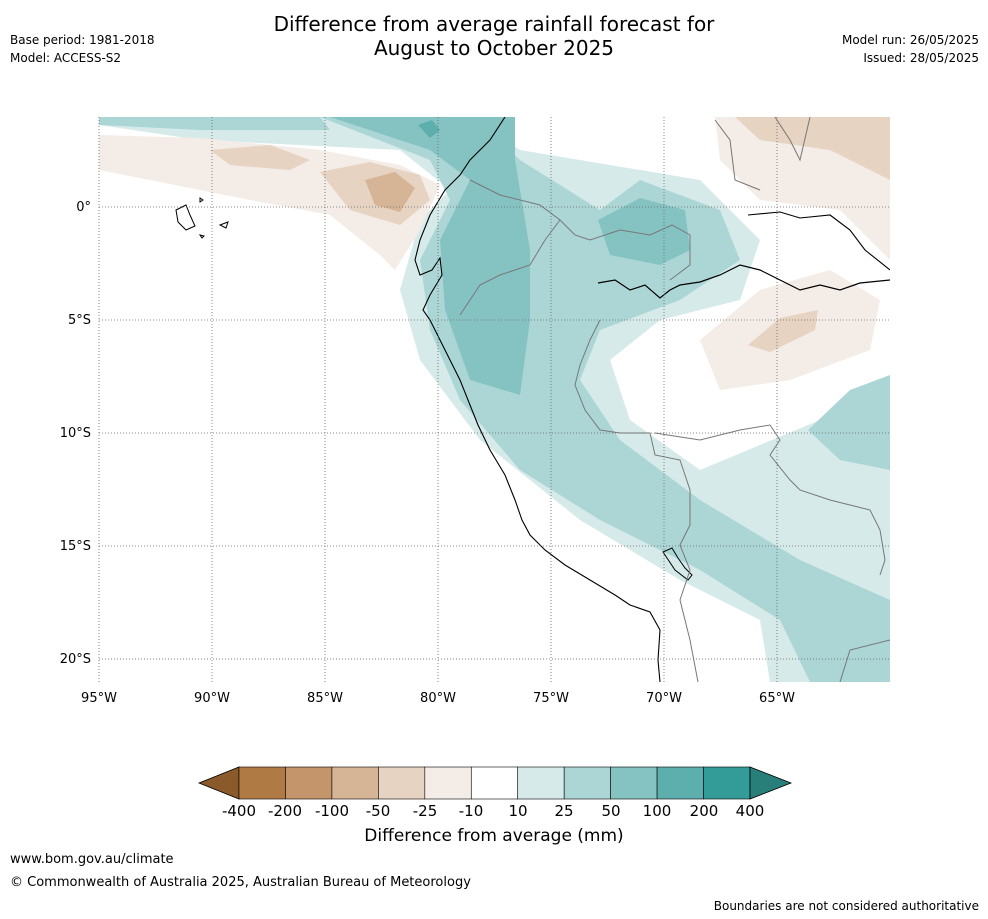 The image size is (988, 919). What do you see at coordinates (390, 192) in the screenshot?
I see `dry-region-west-core` at bounding box center [390, 192].